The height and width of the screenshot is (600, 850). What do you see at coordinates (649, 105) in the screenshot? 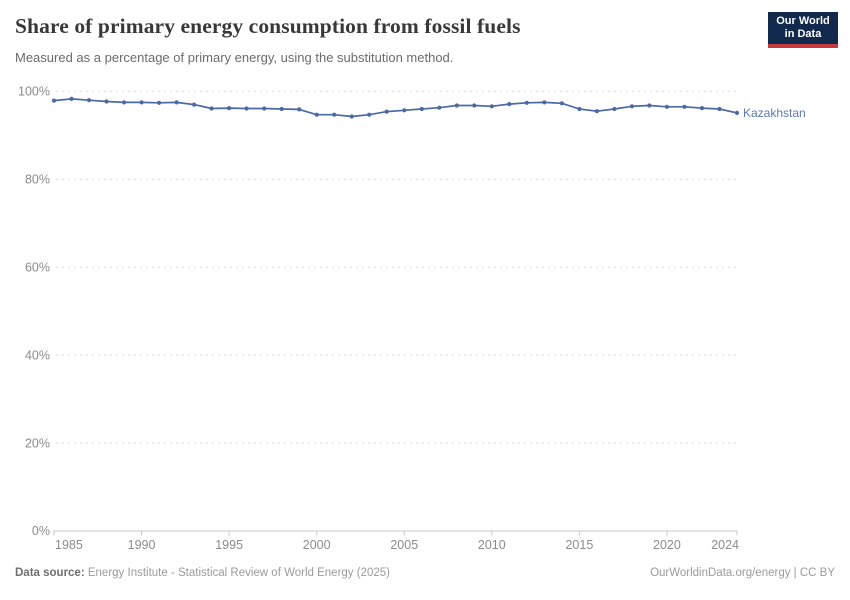
I see `data-point-2019` at bounding box center [649, 105].